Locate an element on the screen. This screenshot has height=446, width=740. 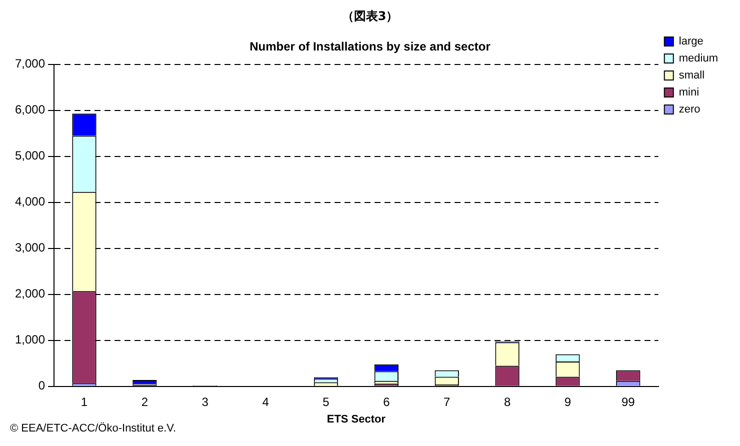
y-tick-label: 3,000 is located at coordinates (30, 247).